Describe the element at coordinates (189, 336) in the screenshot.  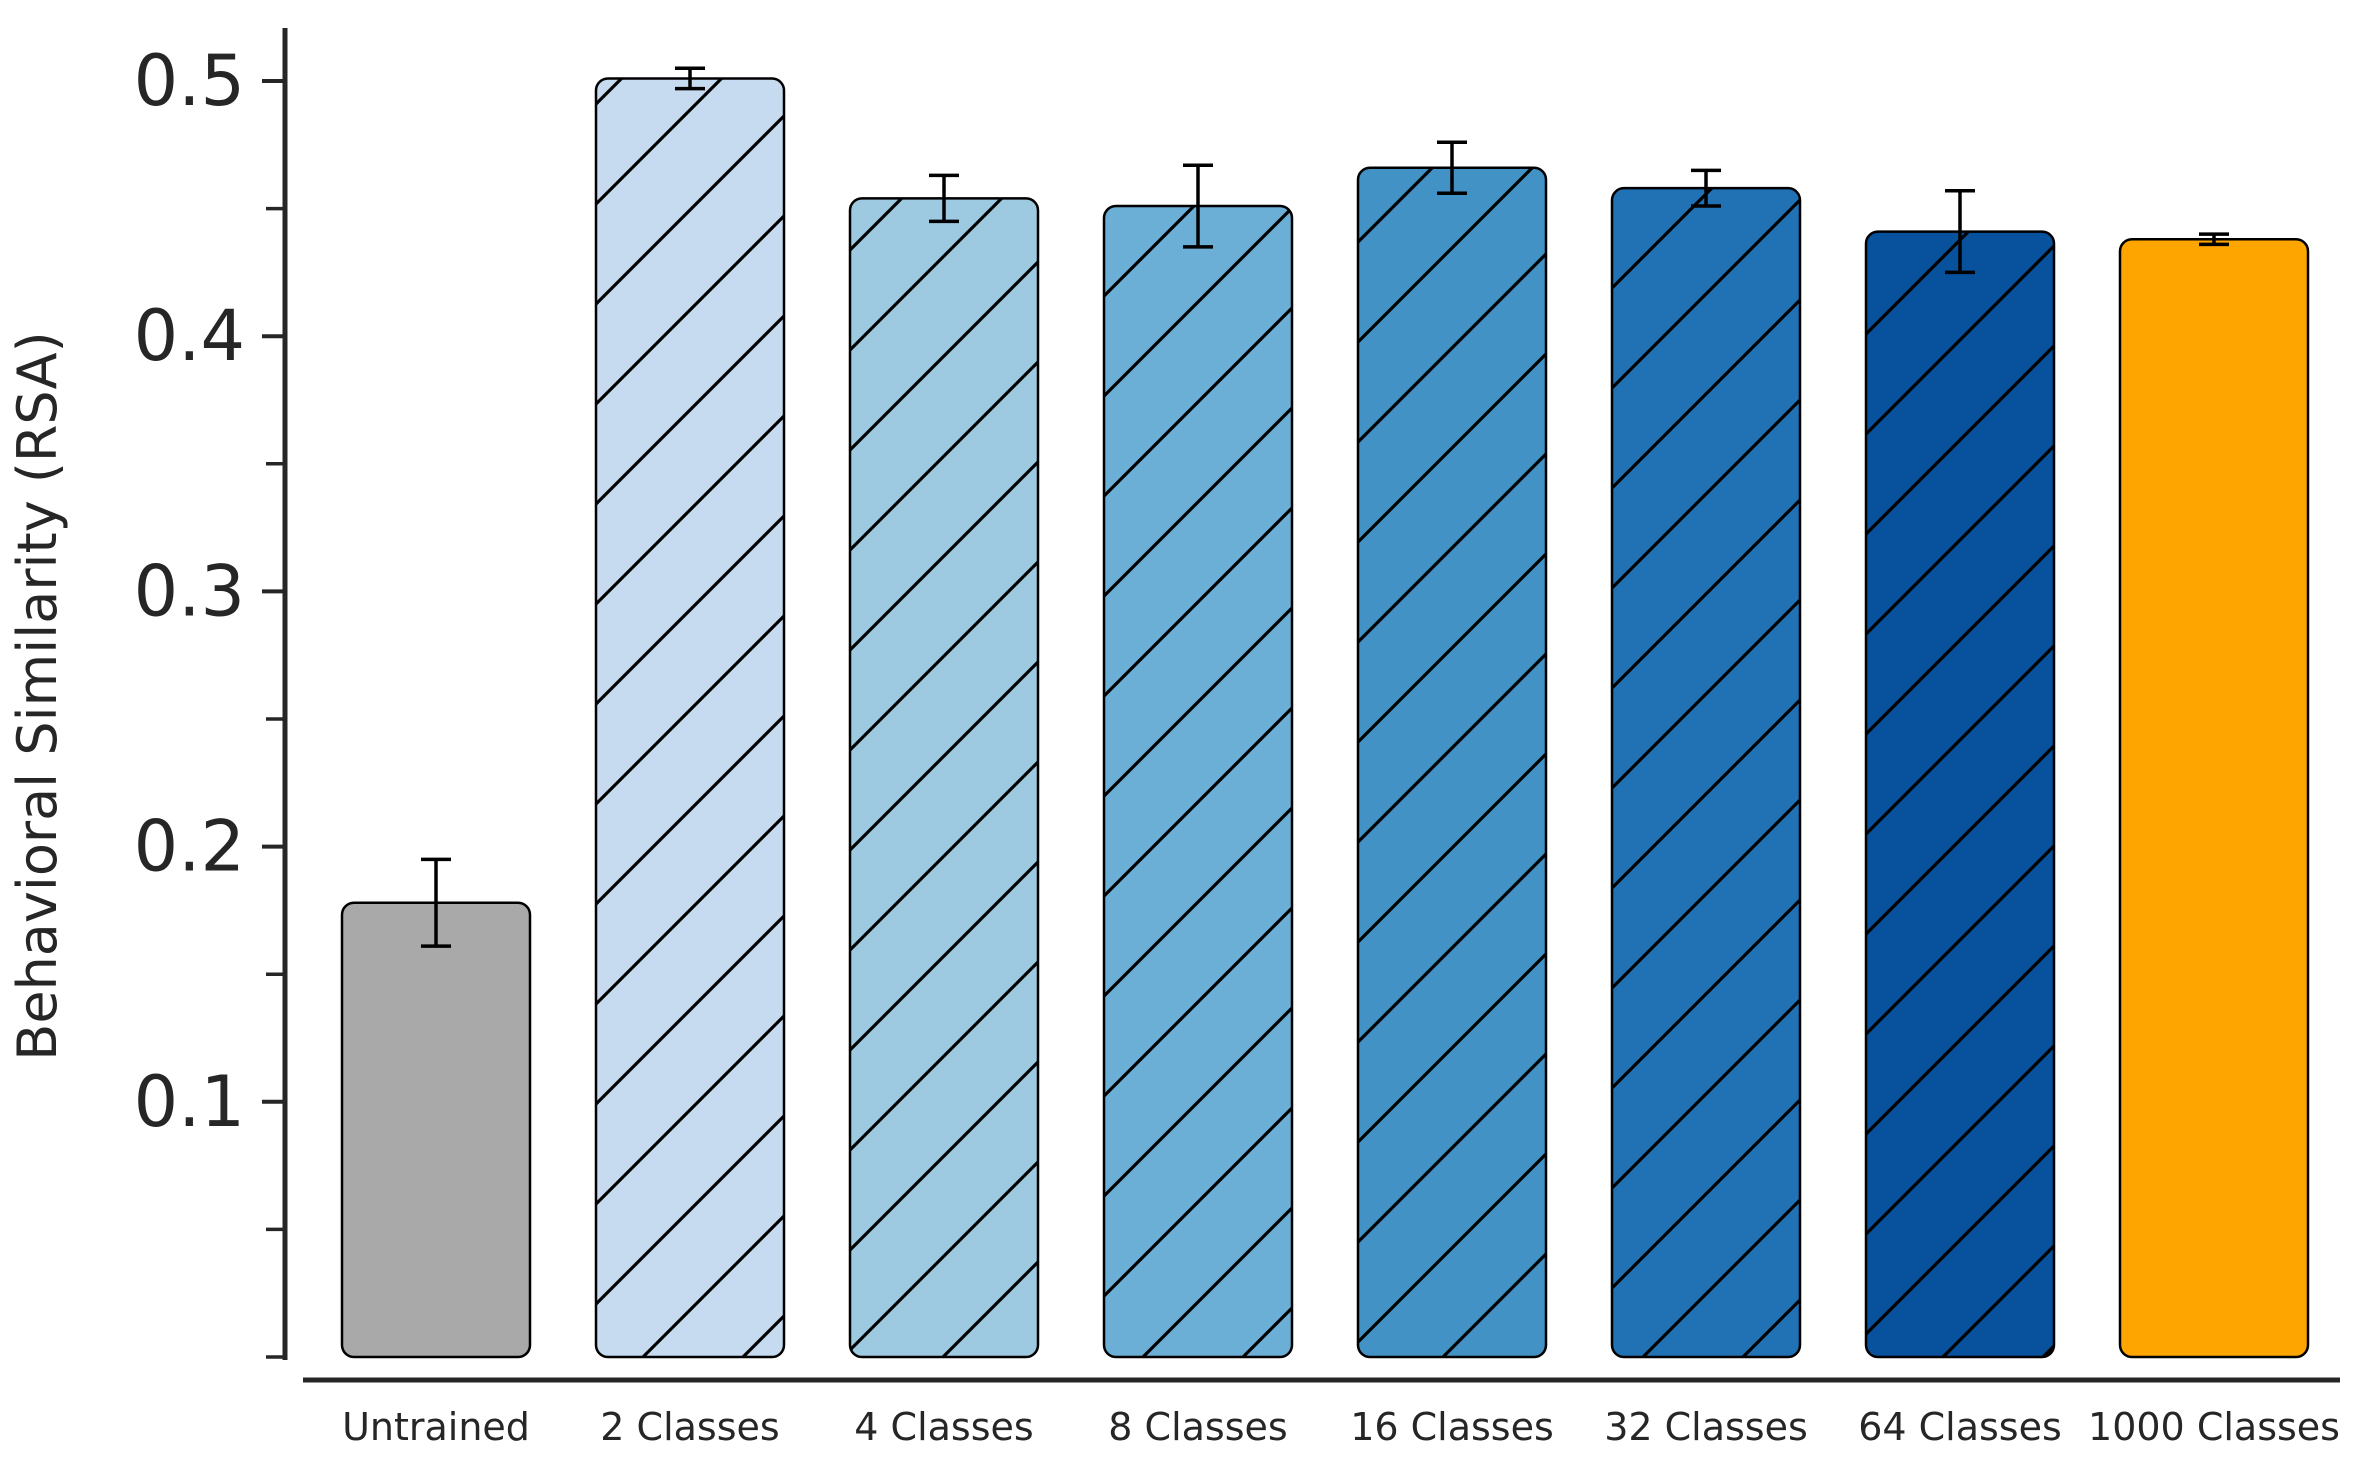
I see `y-tick-label: 0.4` at that location.